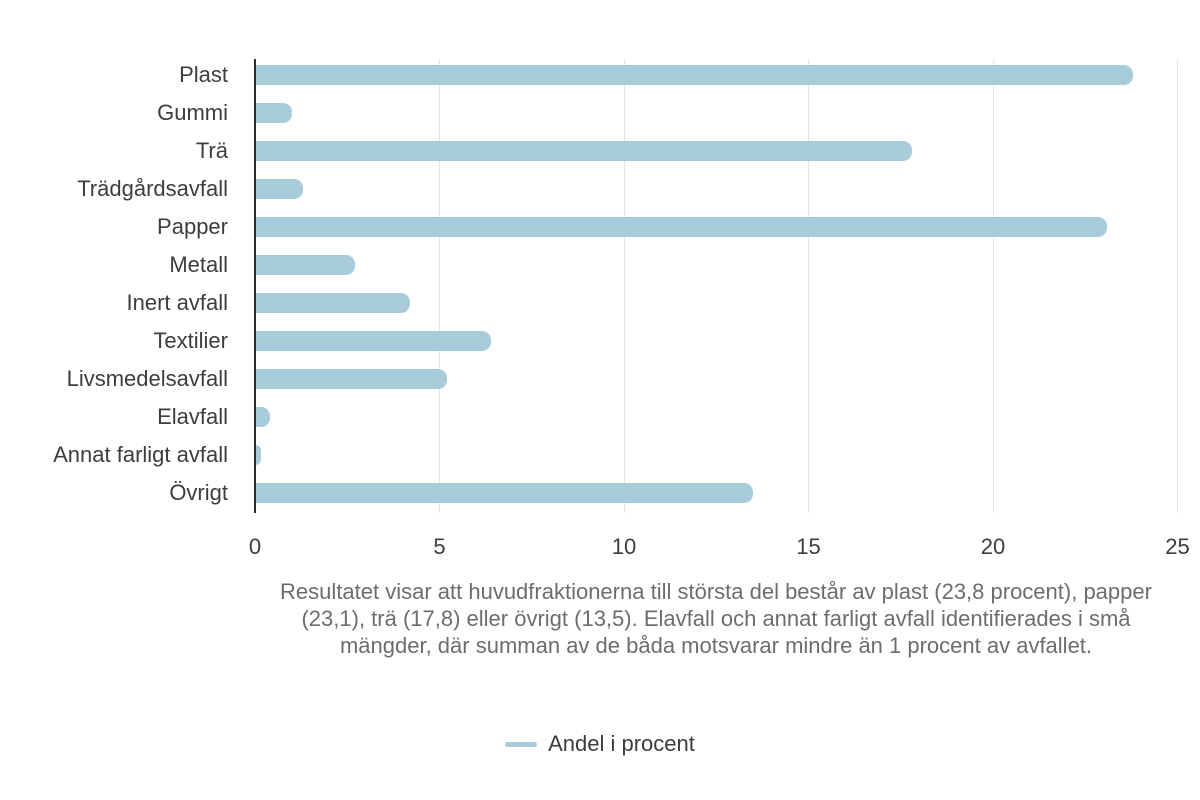 The image size is (1200, 800). Describe the element at coordinates (140, 454) in the screenshot. I see `category-label: Annat farligt avfall` at that location.